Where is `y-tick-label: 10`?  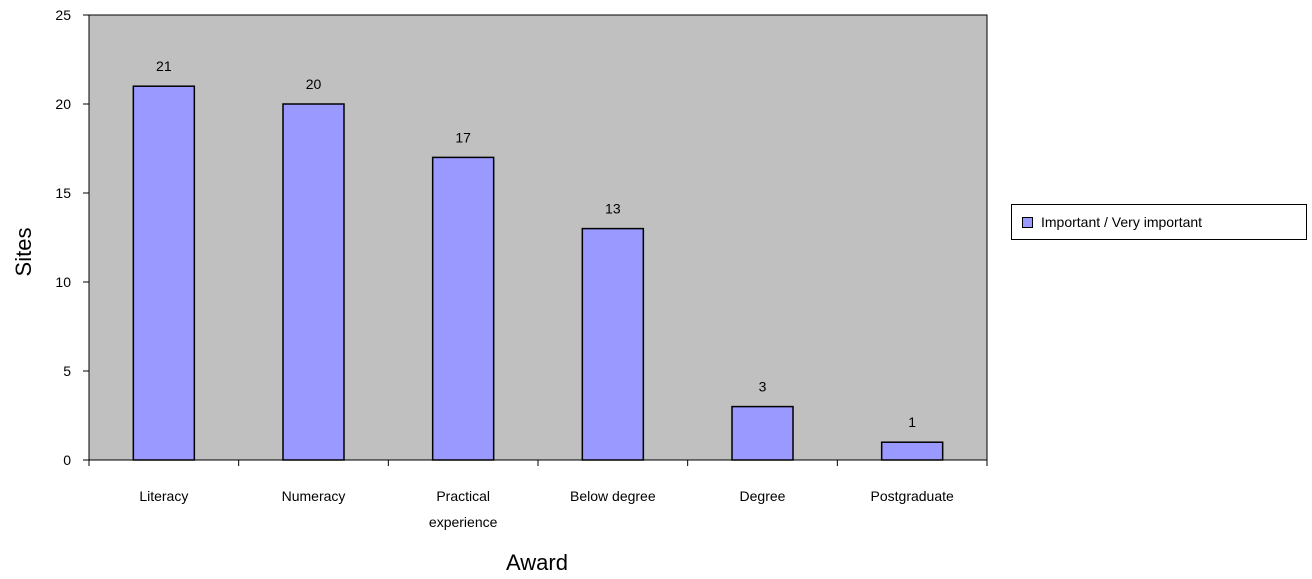 y-tick-label: 10 is located at coordinates (63, 282).